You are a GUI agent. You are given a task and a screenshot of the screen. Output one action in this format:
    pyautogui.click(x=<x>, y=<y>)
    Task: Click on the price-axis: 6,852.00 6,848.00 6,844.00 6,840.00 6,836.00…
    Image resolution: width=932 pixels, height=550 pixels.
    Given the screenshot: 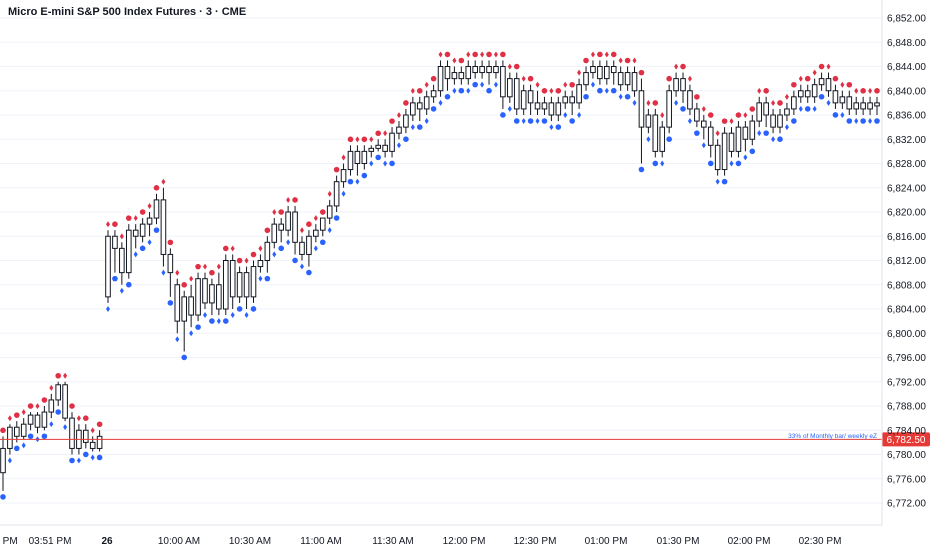 What is the action you would take?
    pyautogui.click(x=903, y=262)
    